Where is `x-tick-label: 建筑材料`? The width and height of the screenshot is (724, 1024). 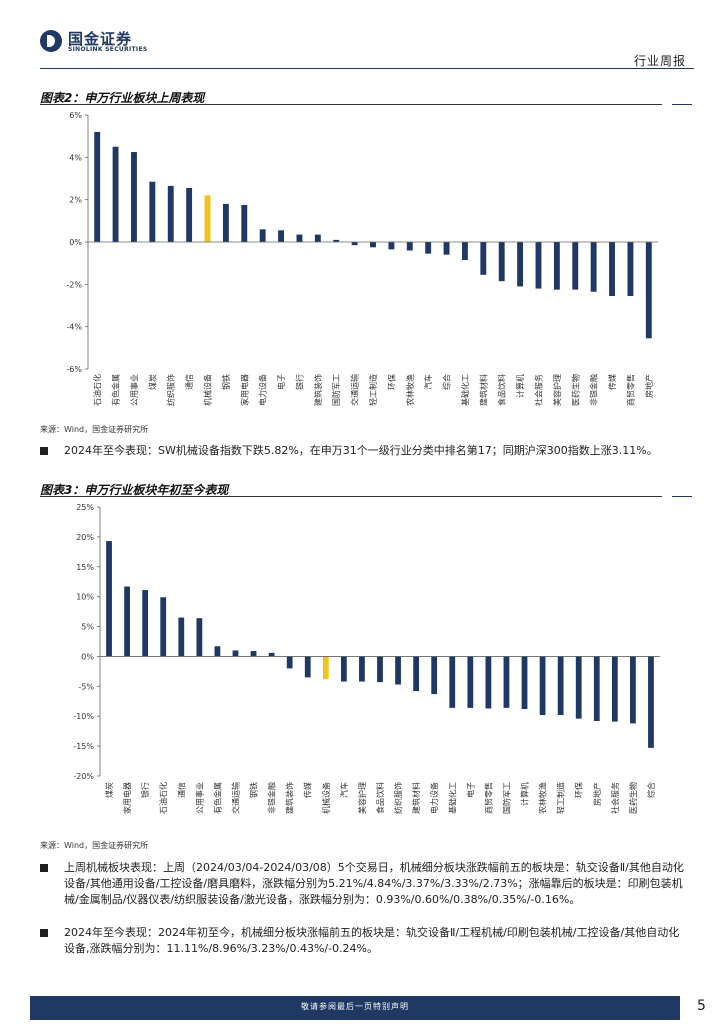
x-tick-label: 建筑材料 is located at coordinates (416, 798).